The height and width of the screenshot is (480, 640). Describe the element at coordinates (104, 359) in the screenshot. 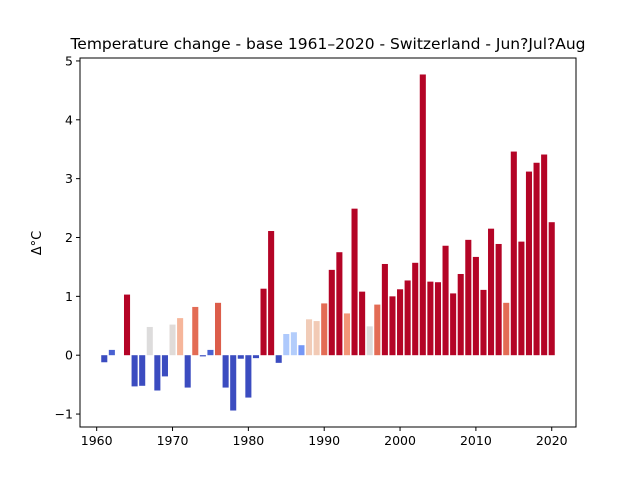

I see `bar-1961` at that location.